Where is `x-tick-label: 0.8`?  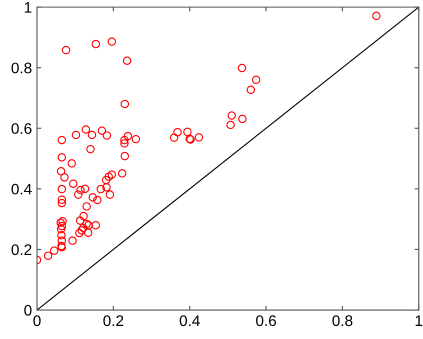 x-tick-label: 0.8 is located at coordinates (342, 320).